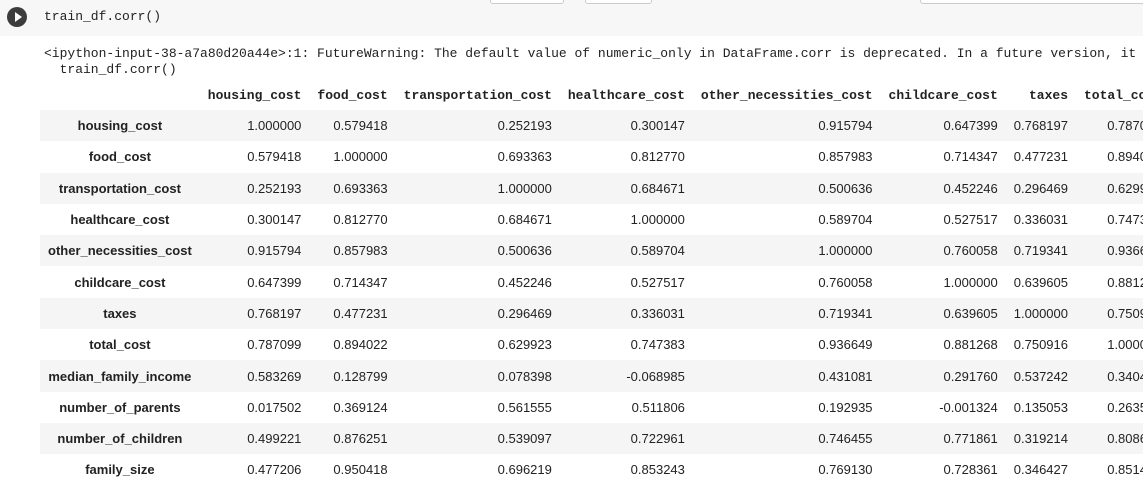 The height and width of the screenshot is (496, 1143). Describe the element at coordinates (1125, 220) in the screenshot. I see `cell: 0.74738` at that location.